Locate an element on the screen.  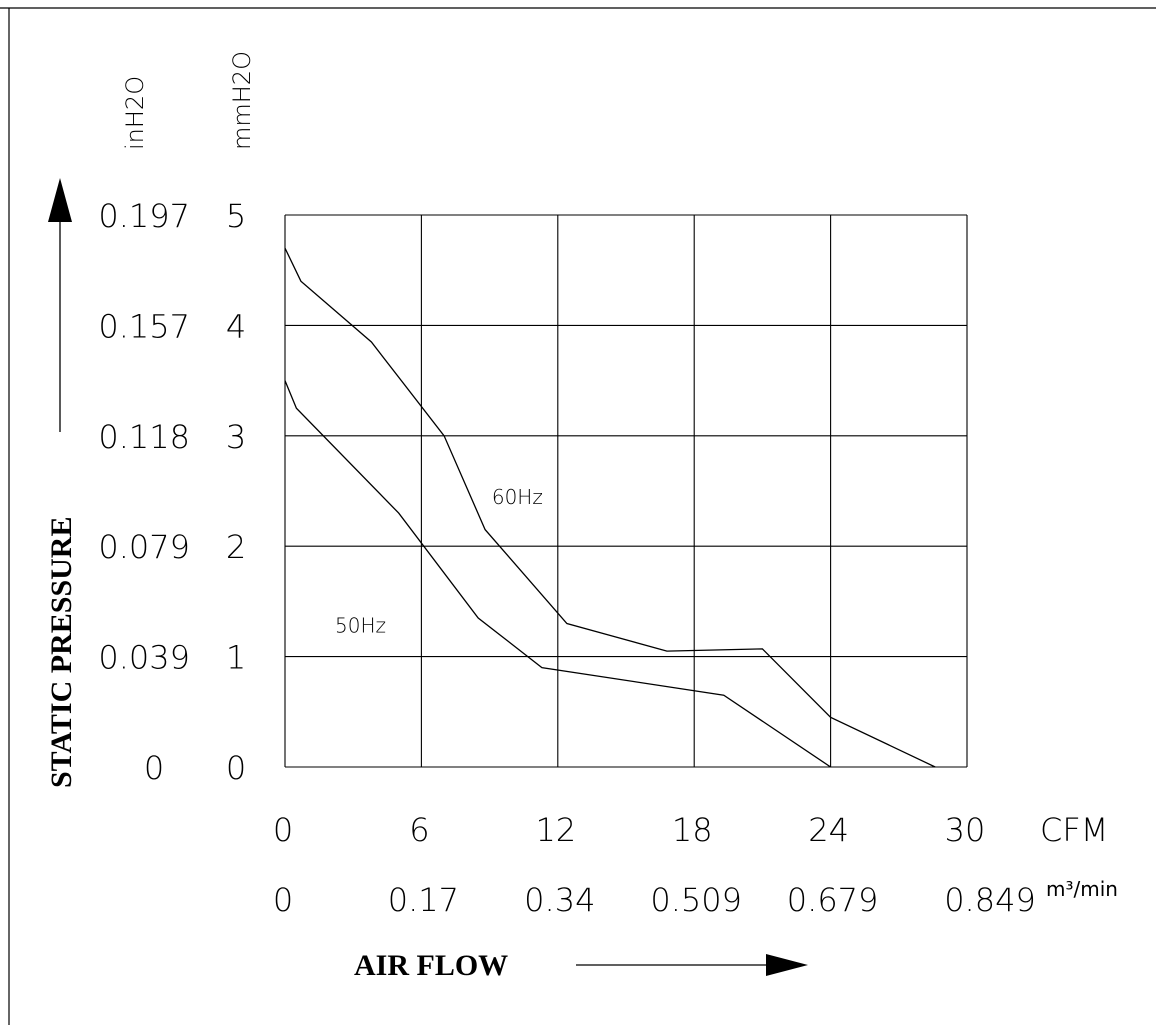
x-unit-primary: CFM is located at coordinates (1074, 830).